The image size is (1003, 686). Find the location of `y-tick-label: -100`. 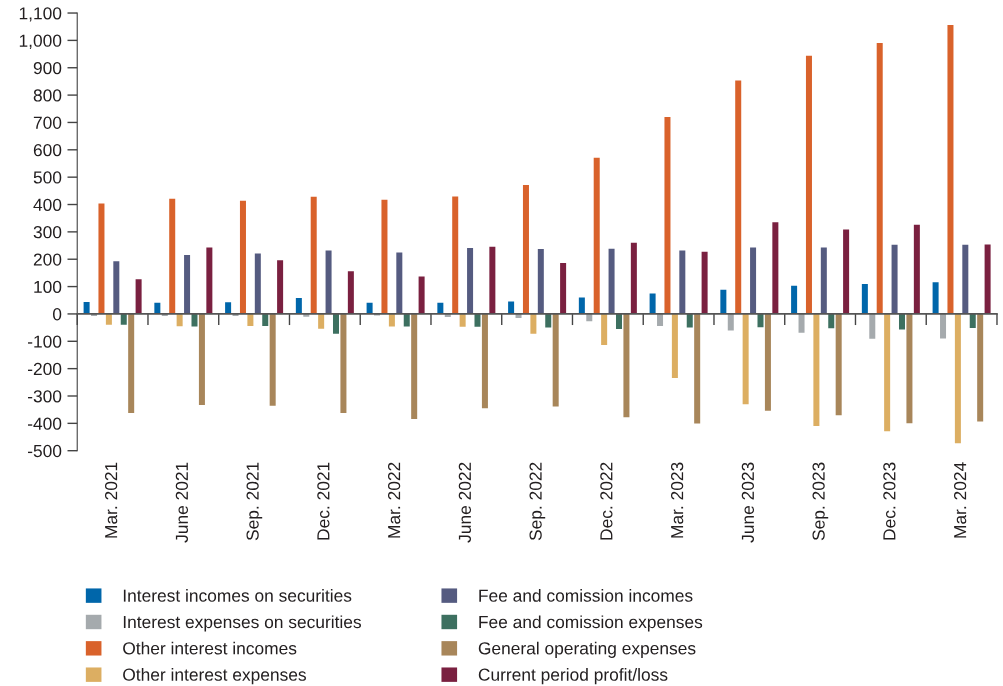

y-tick-label: -100 is located at coordinates (44, 341).